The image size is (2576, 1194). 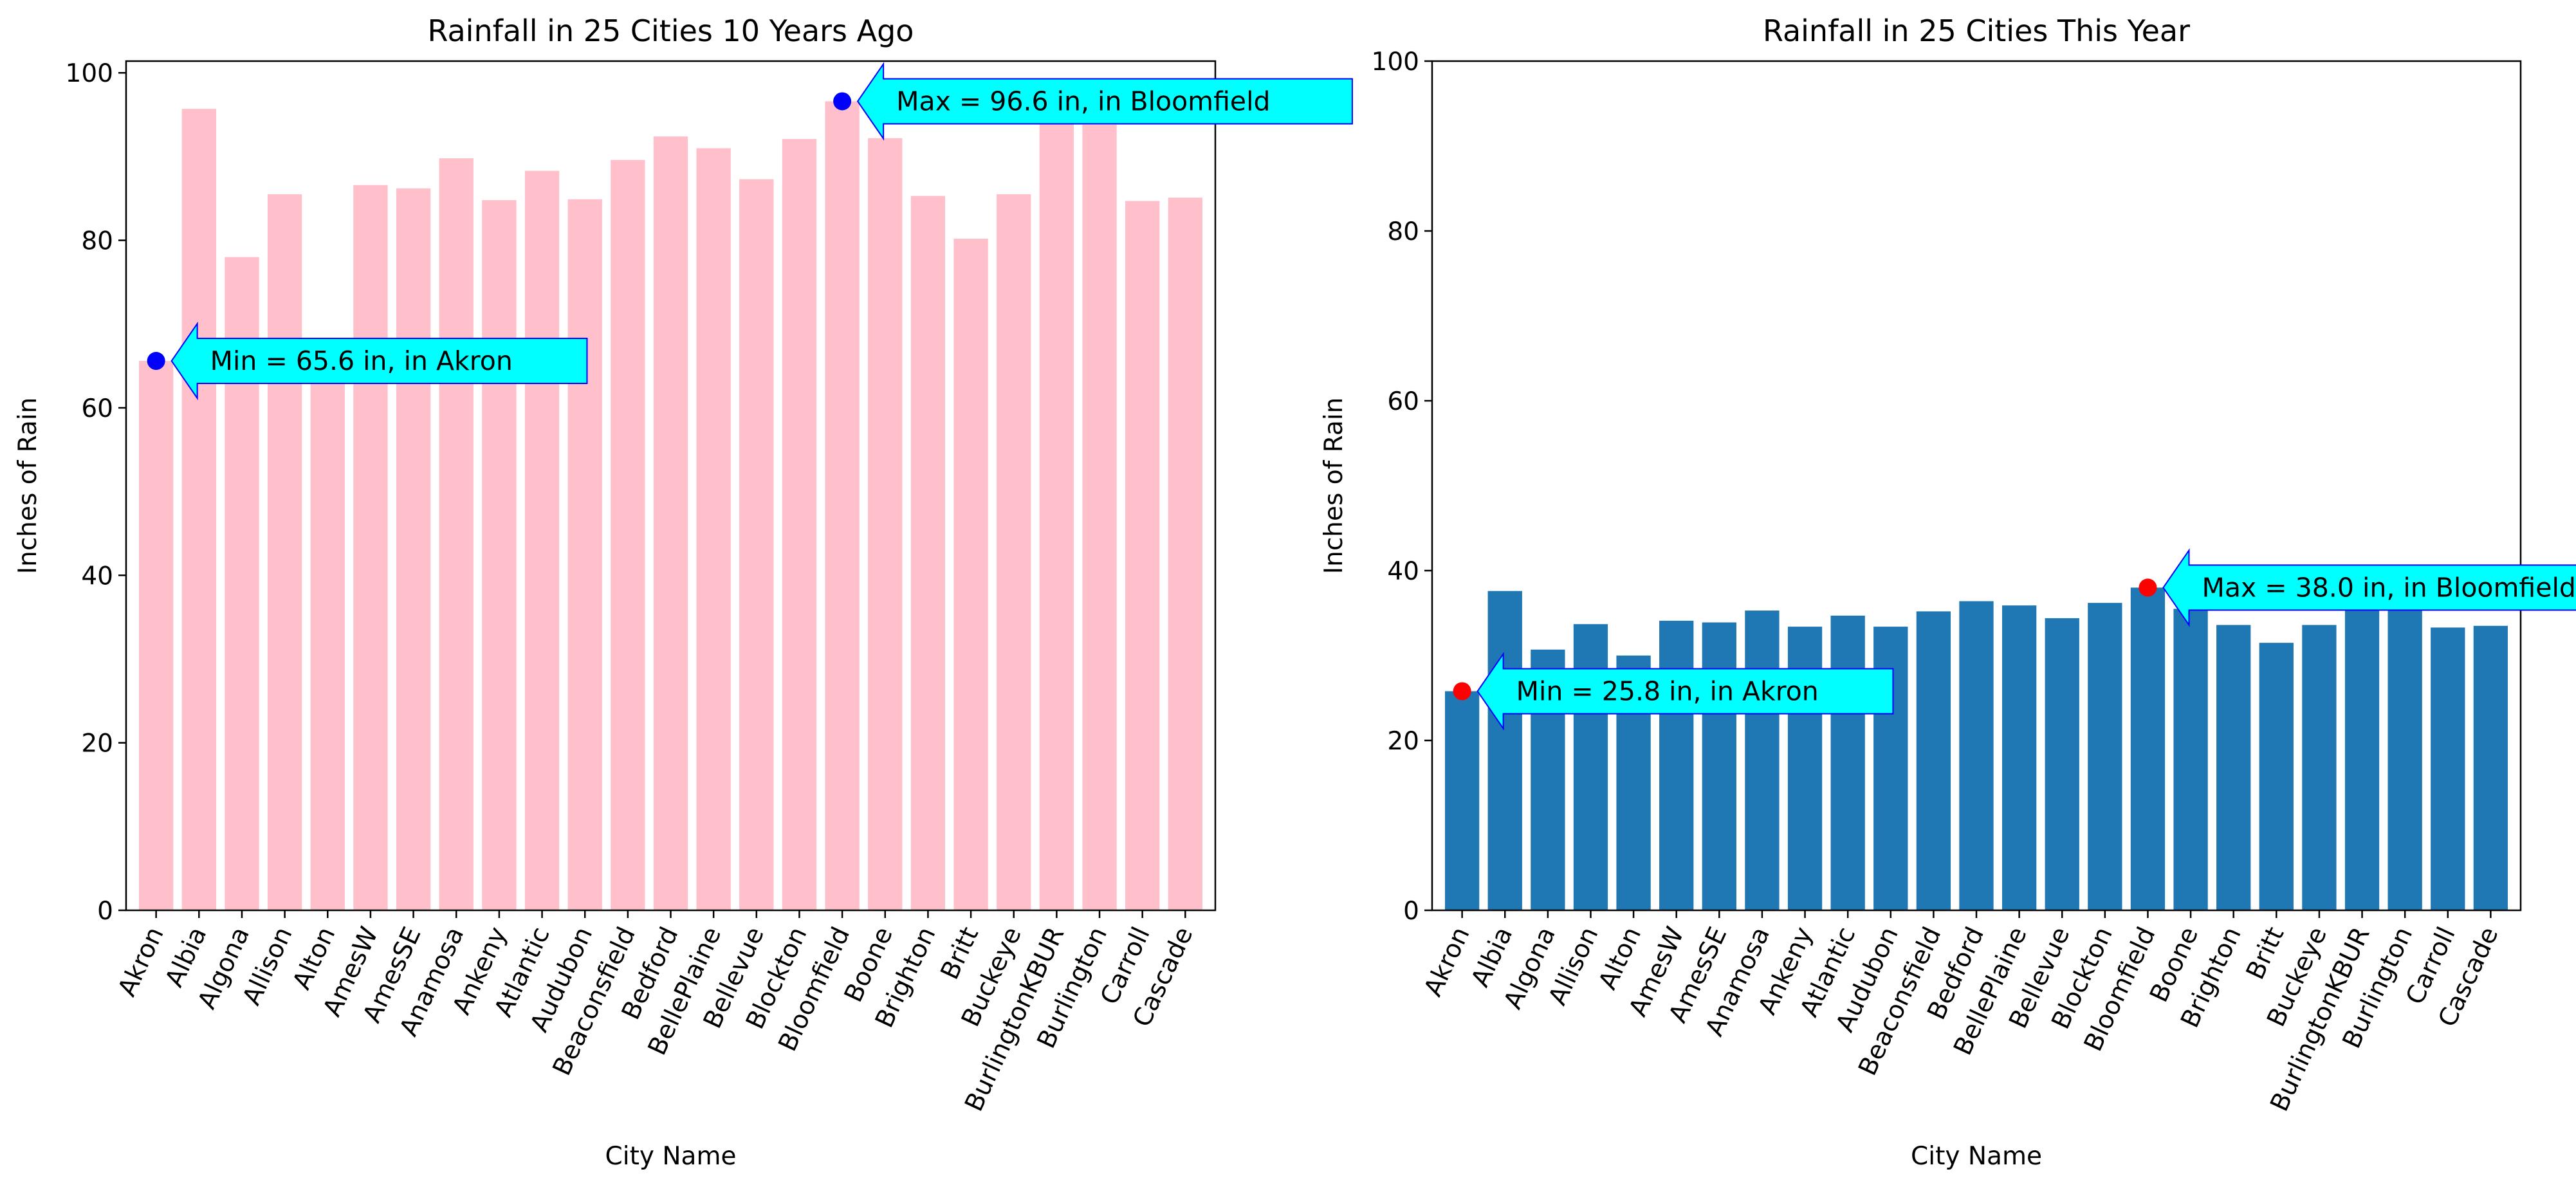 I want to click on max-annotation-label: Max = 38.0 in, in Bloomfield, so click(x=2388, y=587).